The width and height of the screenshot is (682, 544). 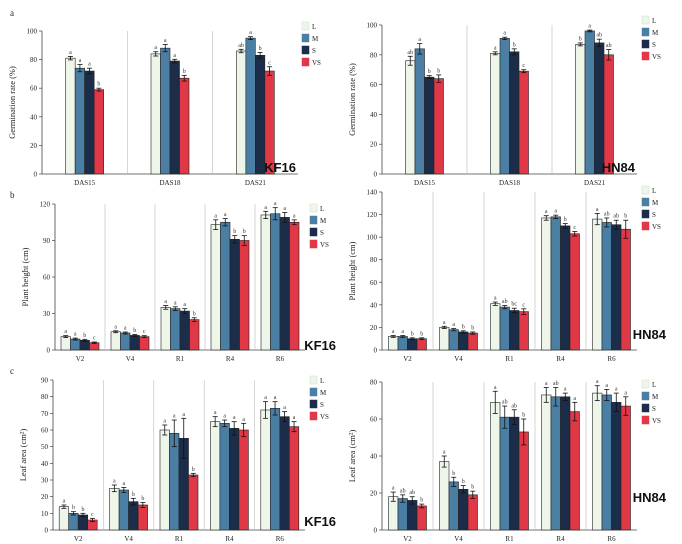 What do you see at coordinates (374, 283) in the screenshot?
I see `y-tick-label: 60` at bounding box center [374, 283].